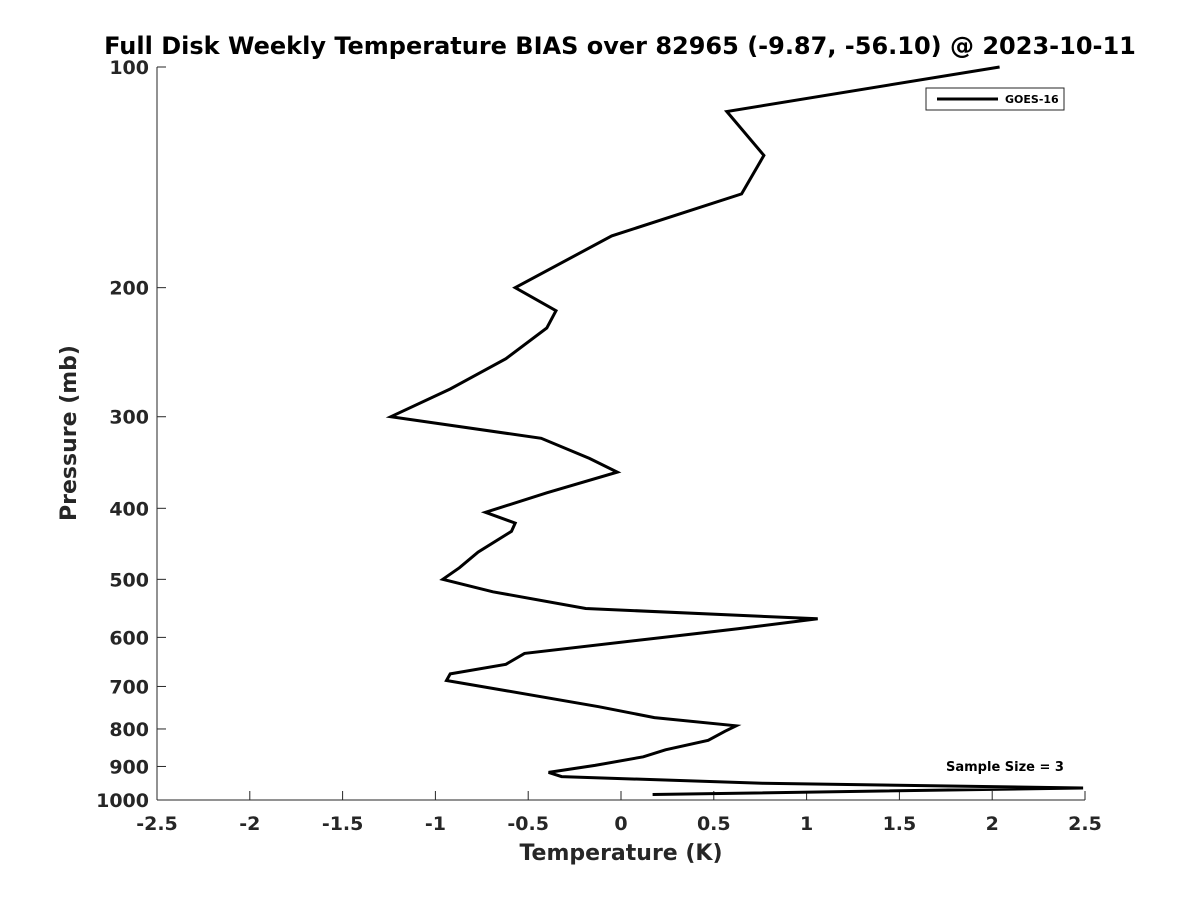  Describe the element at coordinates (620, 853) in the screenshot. I see `x-axis-label: Temperature (K)` at that location.